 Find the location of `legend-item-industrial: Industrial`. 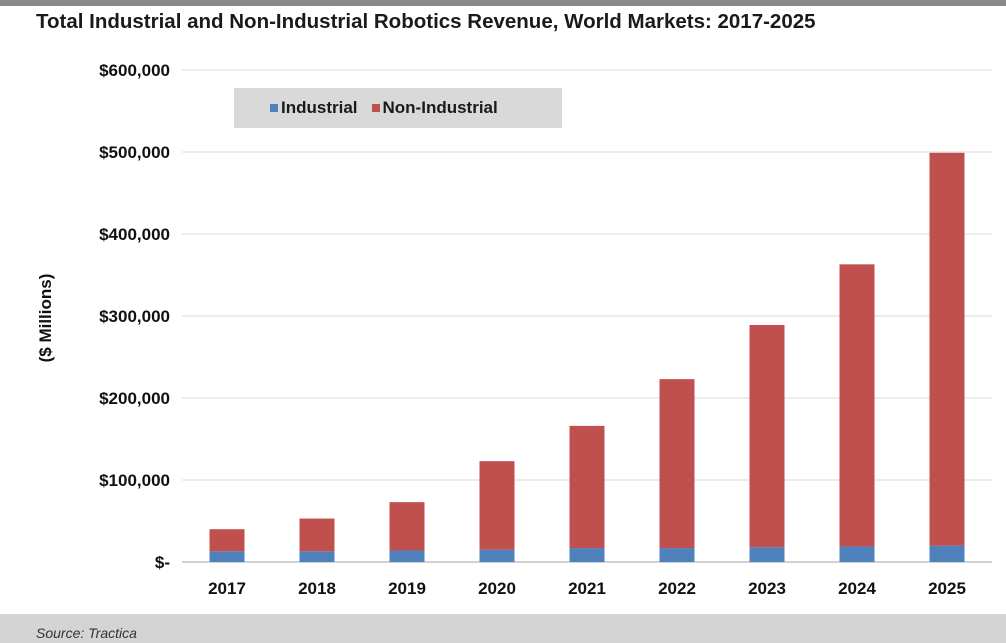

legend-item-industrial: Industrial is located at coordinates (314, 108).